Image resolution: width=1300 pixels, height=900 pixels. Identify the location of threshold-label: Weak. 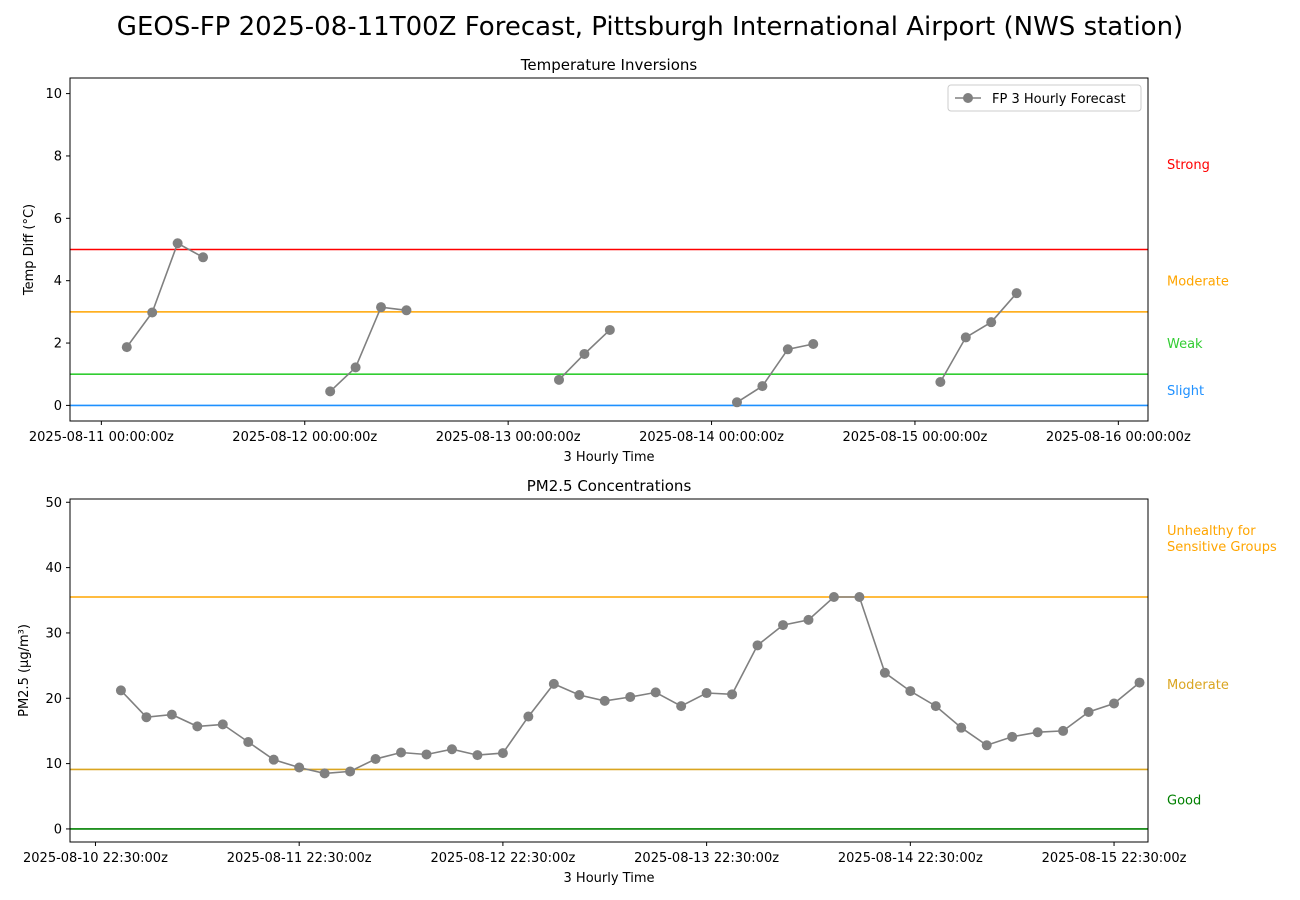
(1185, 344).